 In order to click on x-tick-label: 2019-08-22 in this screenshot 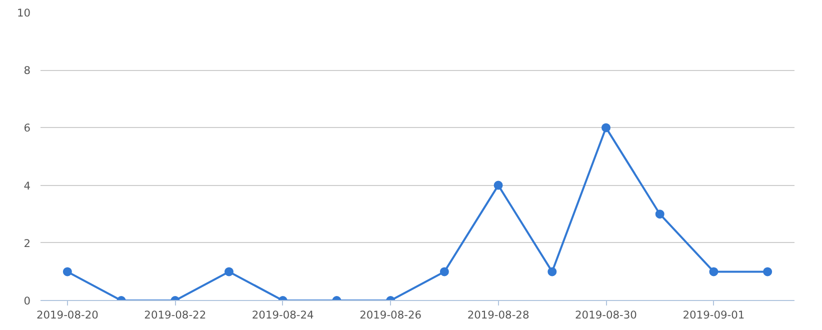, I will do `click(175, 315)`.